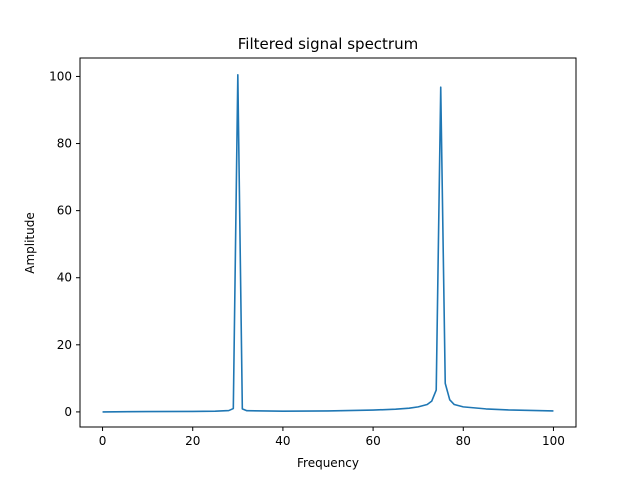 The width and height of the screenshot is (640, 484). I want to click on y-tick-label: 0, so click(68, 412).